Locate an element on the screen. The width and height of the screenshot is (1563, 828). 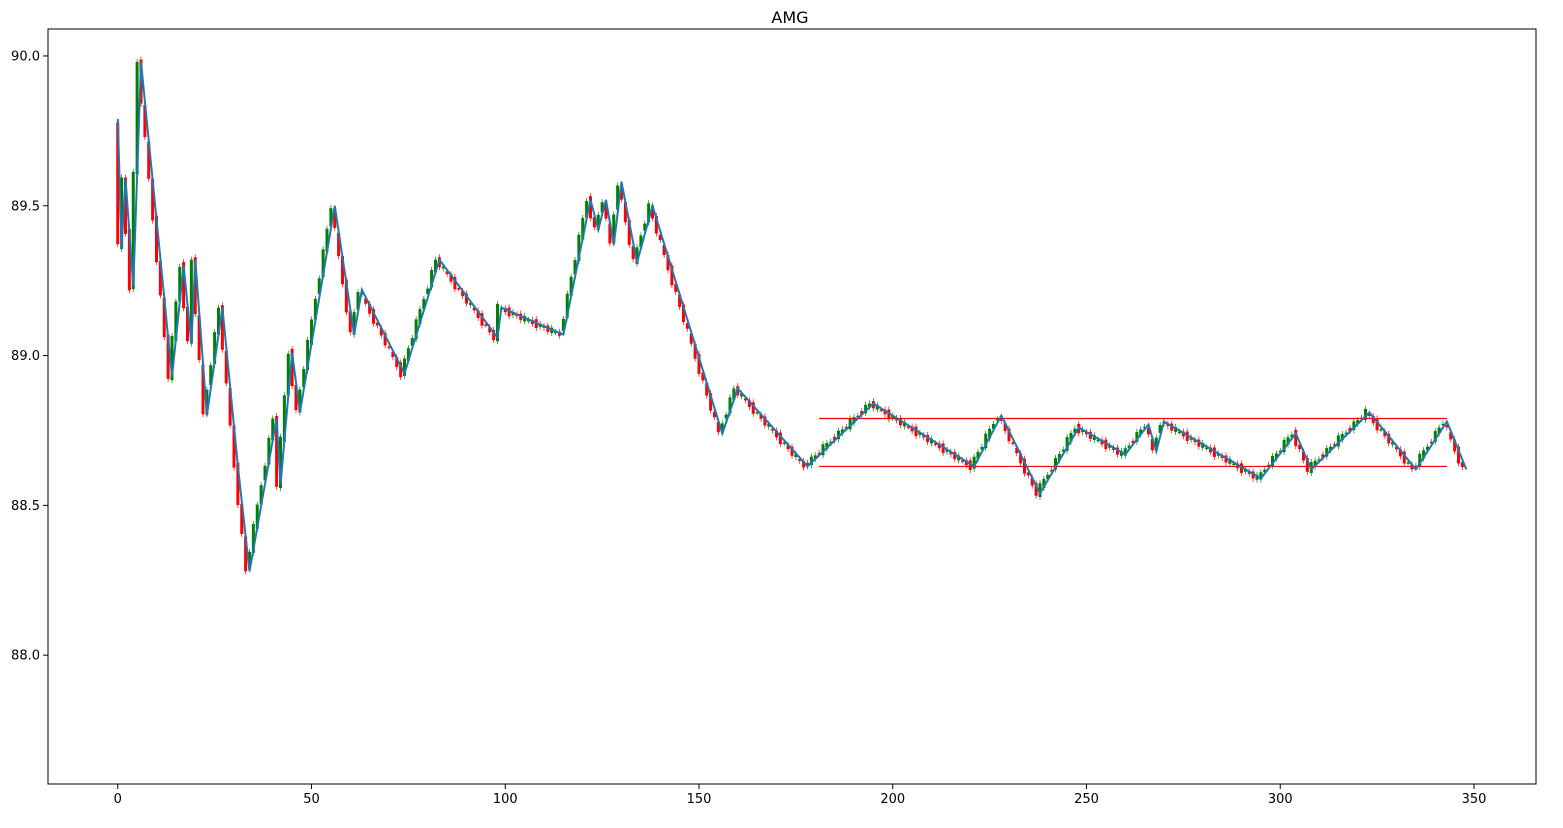
x-tick-label: 150 is located at coordinates (699, 799).